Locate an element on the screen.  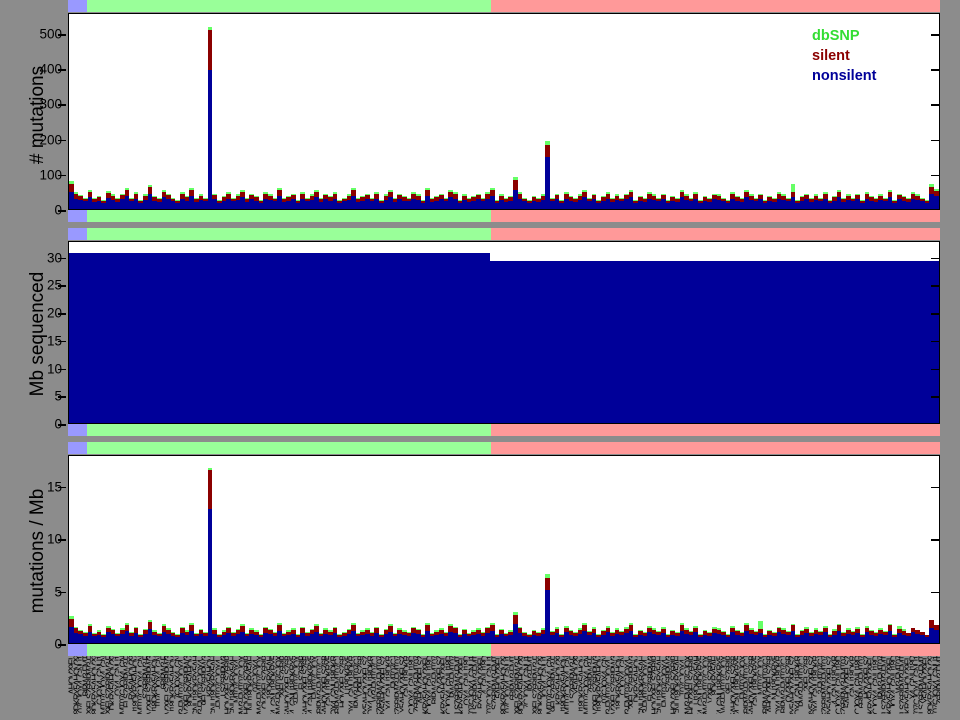
band-segment-group-lavender is located at coordinates (78, 216).